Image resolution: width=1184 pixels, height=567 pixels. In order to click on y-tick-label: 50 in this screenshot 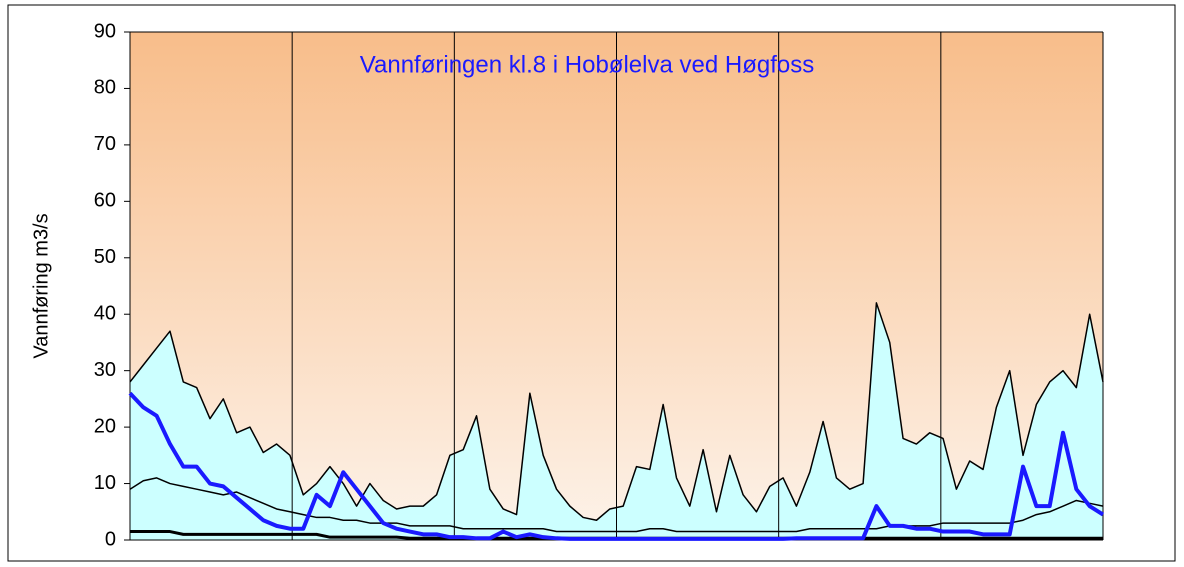, I will do `click(105, 257)`.